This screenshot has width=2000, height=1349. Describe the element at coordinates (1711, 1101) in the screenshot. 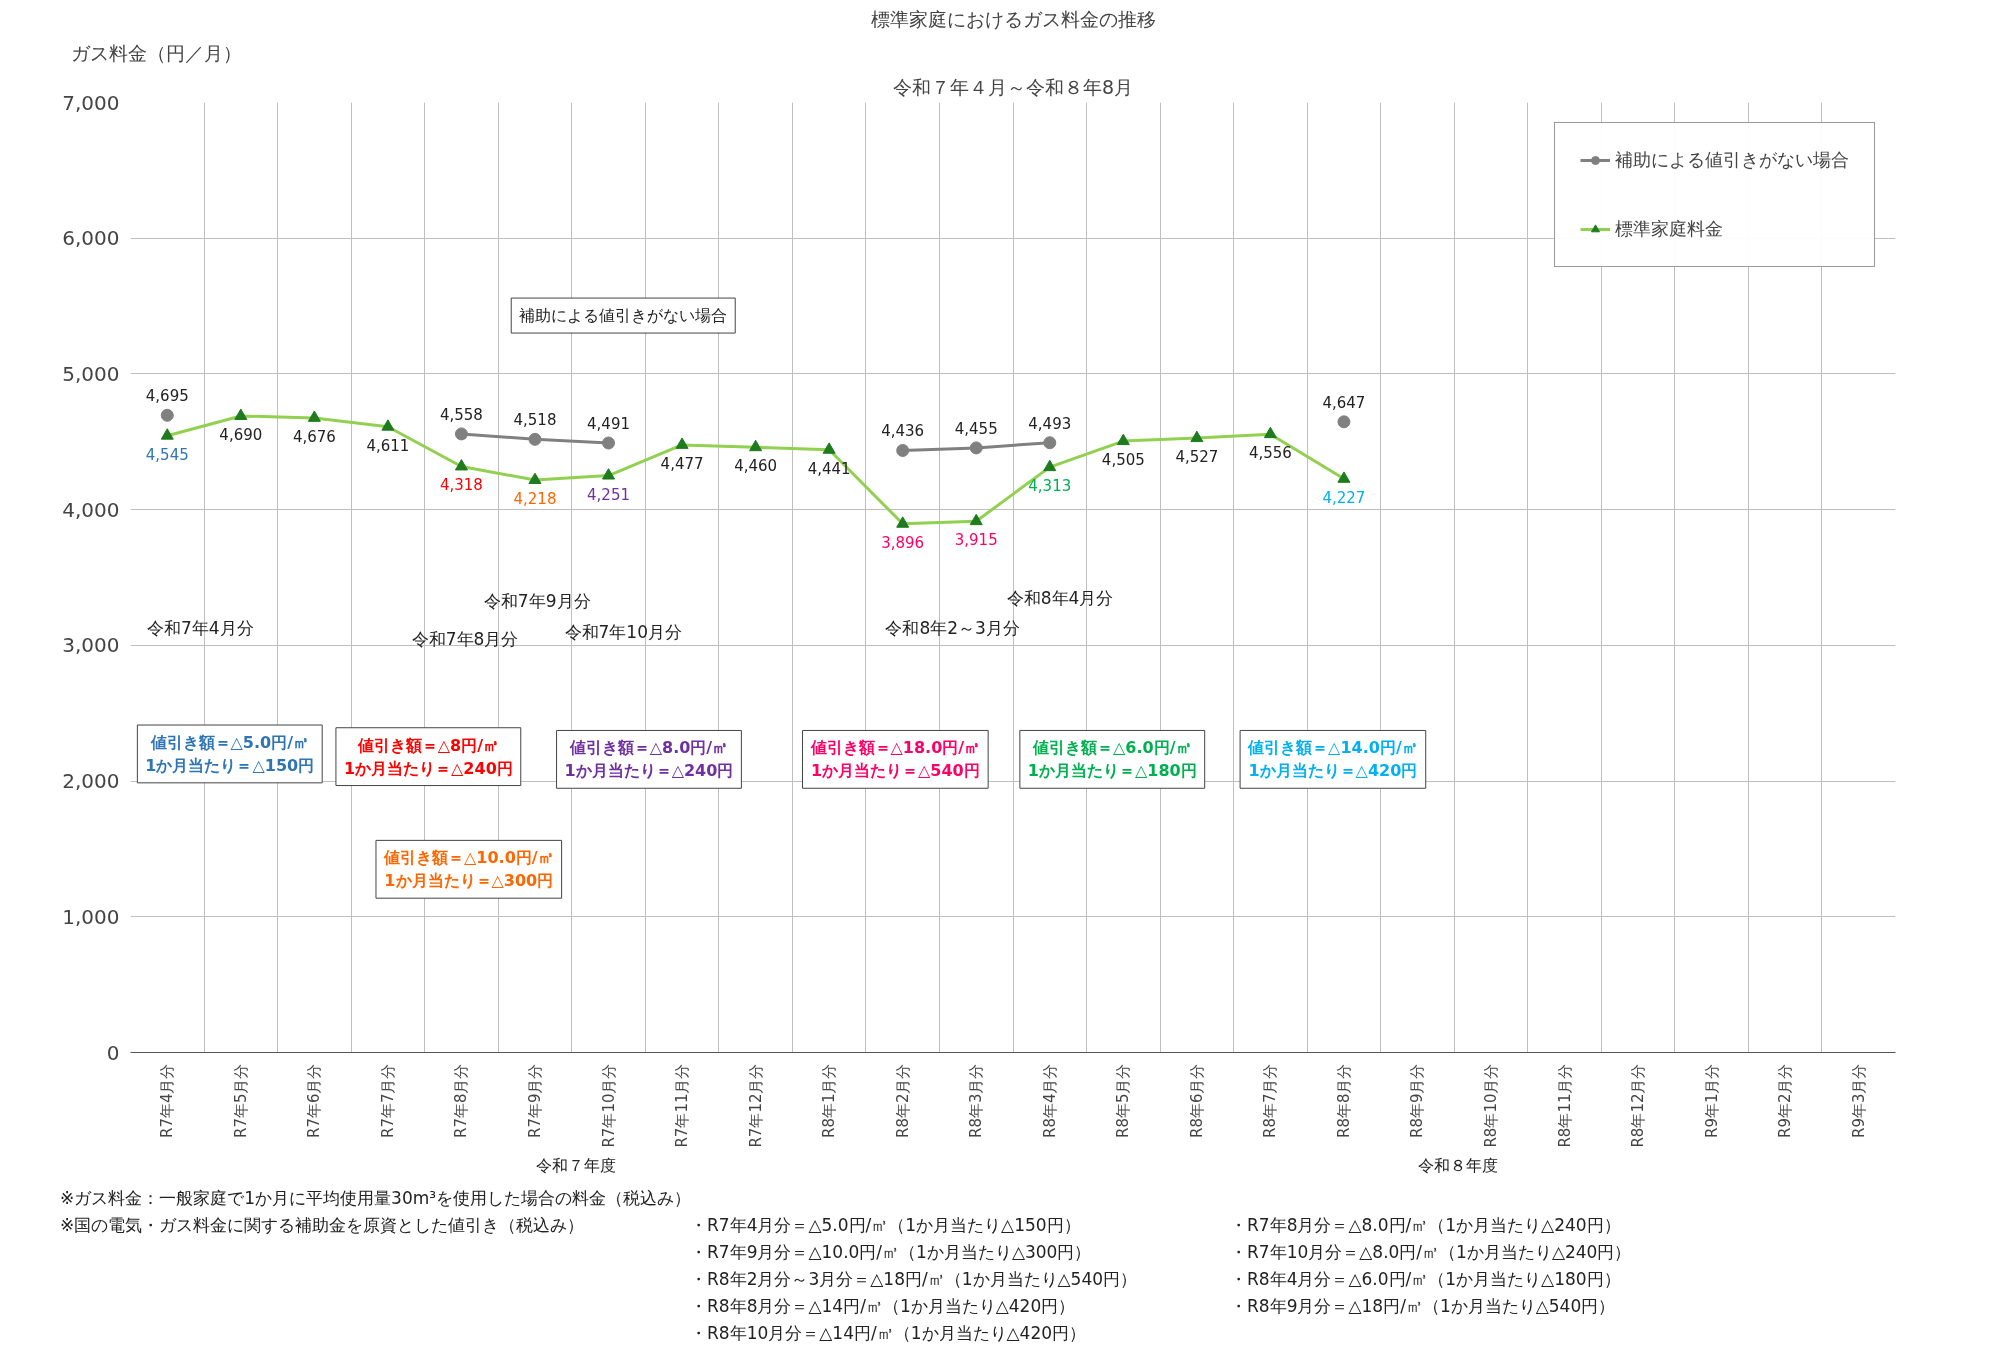

I see `x-tick-label: R9年1月分` at that location.